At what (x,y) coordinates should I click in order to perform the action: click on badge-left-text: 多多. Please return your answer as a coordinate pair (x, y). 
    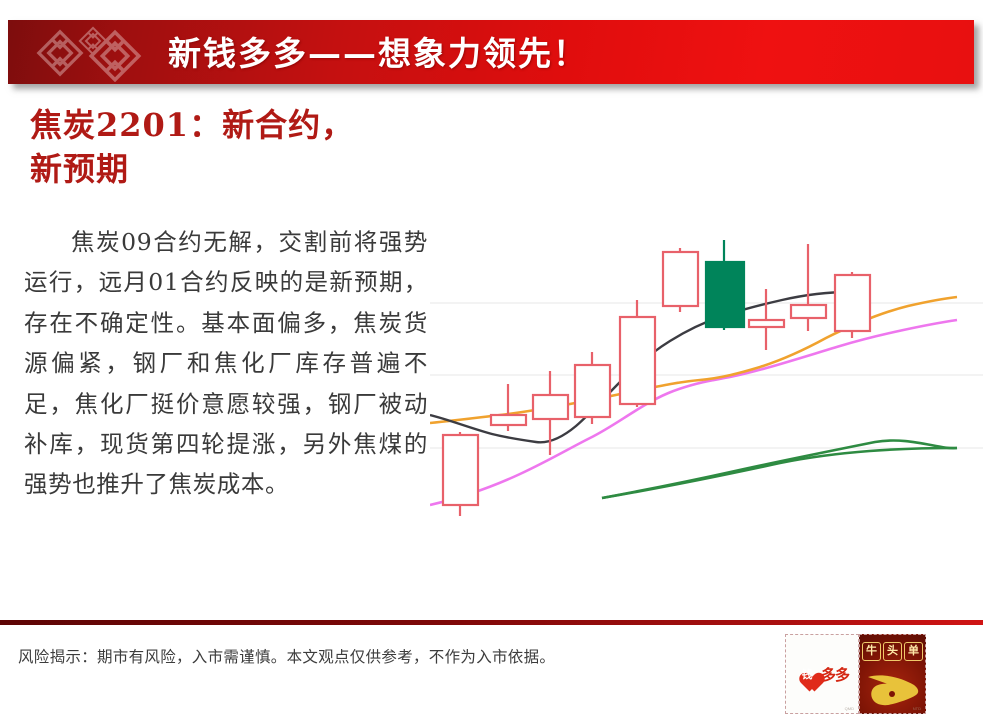
    Looking at the image, I should click on (835, 674).